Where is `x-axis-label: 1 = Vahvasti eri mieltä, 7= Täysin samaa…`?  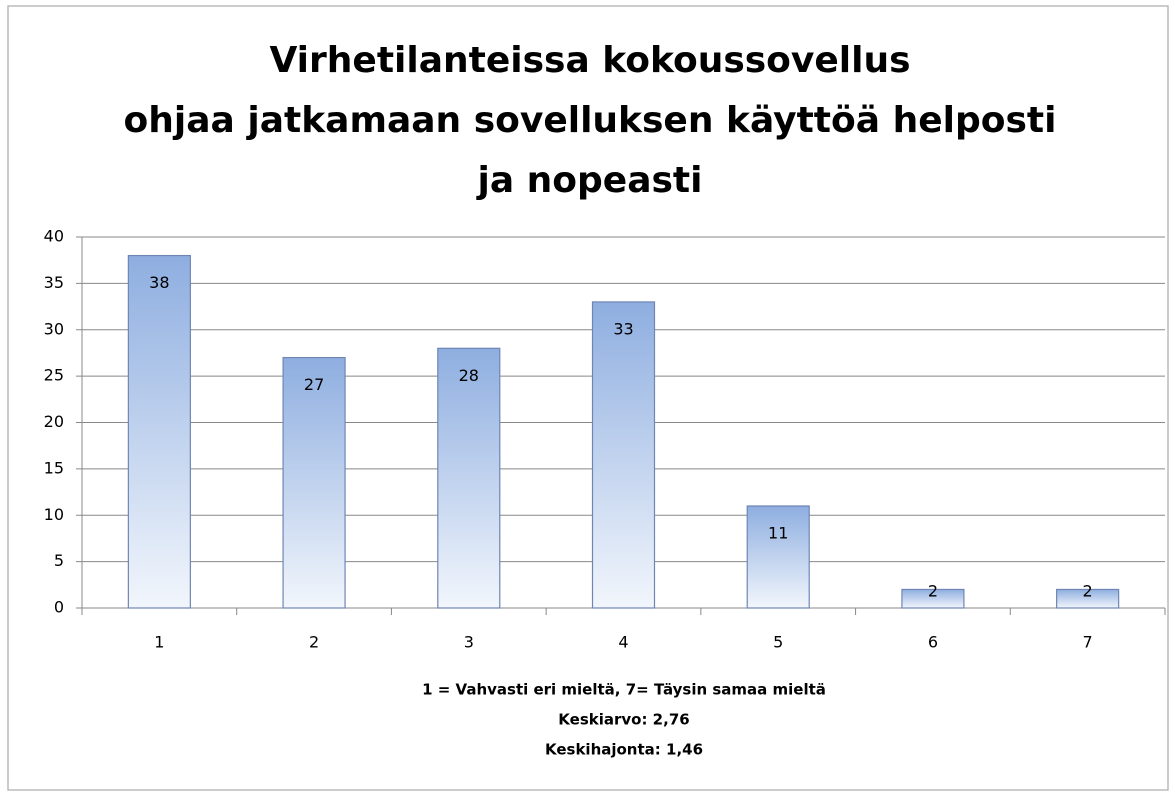
x-axis-label: 1 = Vahvasti eri mieltä, 7= Täysin samaa… is located at coordinates (624, 690).